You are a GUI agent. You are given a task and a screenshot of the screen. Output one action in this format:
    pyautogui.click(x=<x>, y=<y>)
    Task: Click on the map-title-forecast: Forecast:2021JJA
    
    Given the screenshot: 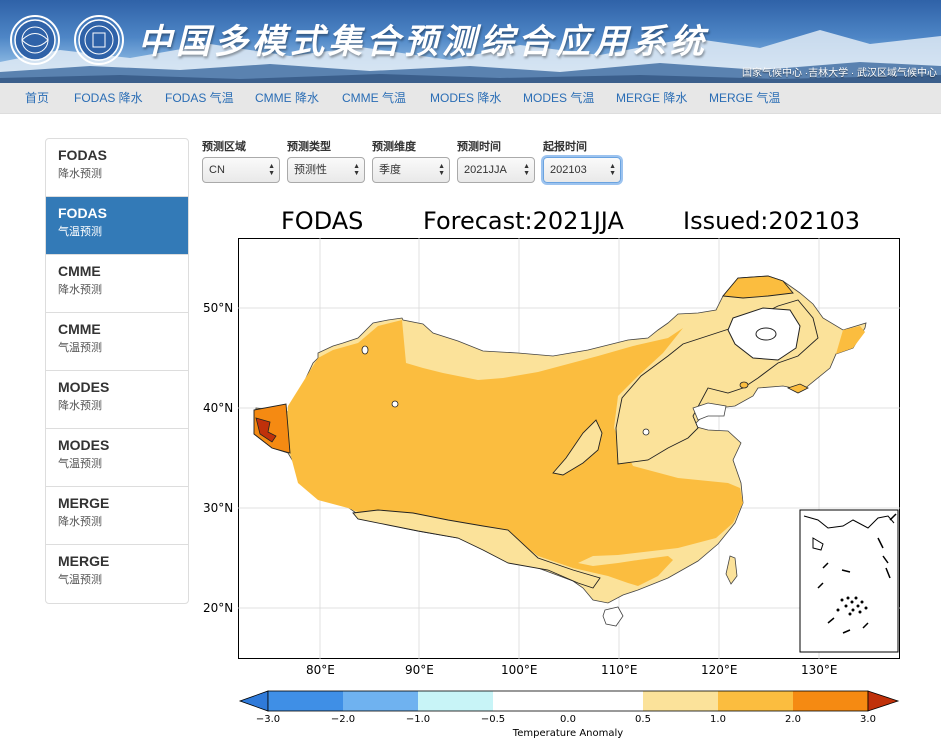 What is the action you would take?
    pyautogui.click(x=523, y=221)
    